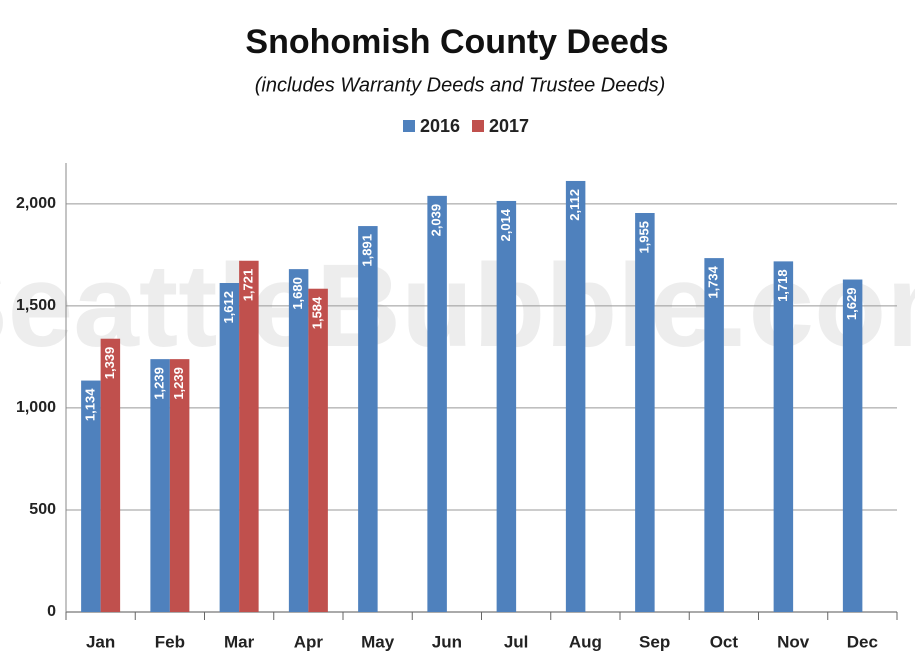 The height and width of the screenshot is (666, 915). I want to click on value-label: 1,584, so click(317, 312).